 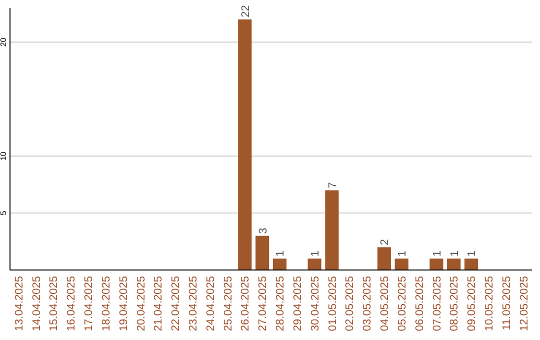 What do you see at coordinates (385, 242) in the screenshot?
I see `data-label: 2` at bounding box center [385, 242].